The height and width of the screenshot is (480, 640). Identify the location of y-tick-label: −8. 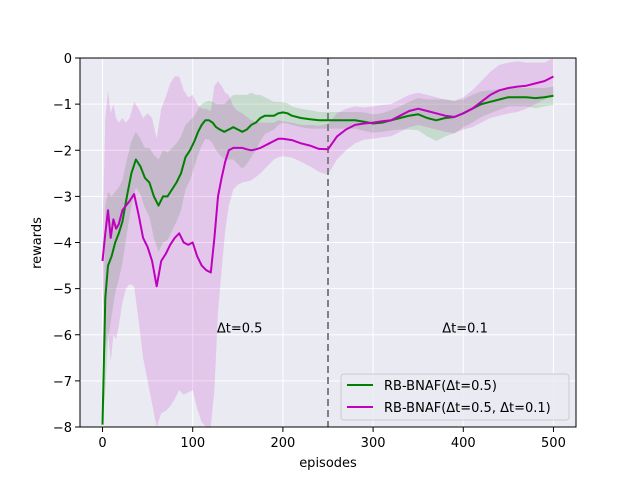
(62, 428).